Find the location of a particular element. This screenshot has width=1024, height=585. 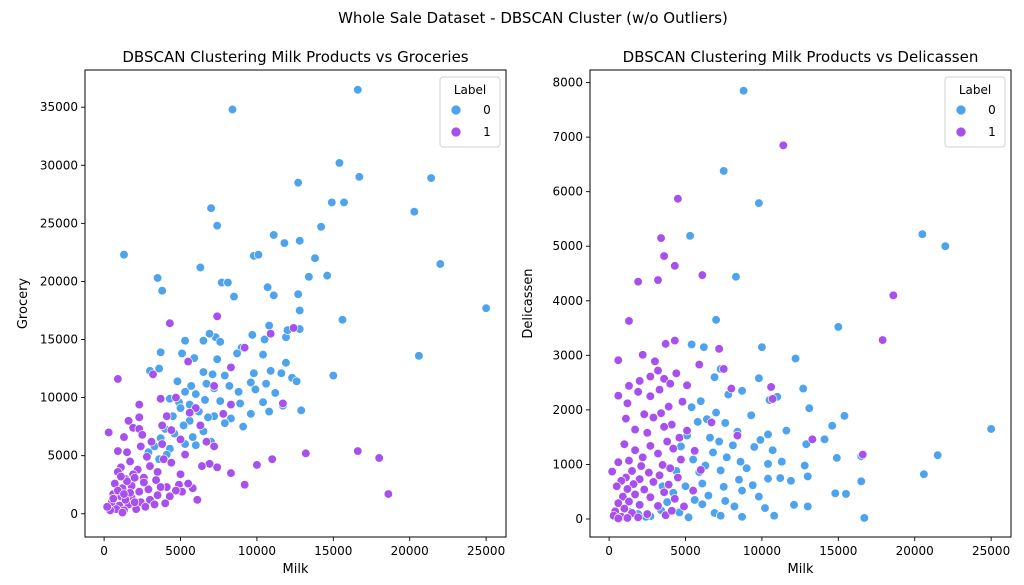

y-tick-label: 7000 is located at coordinates (567, 137).